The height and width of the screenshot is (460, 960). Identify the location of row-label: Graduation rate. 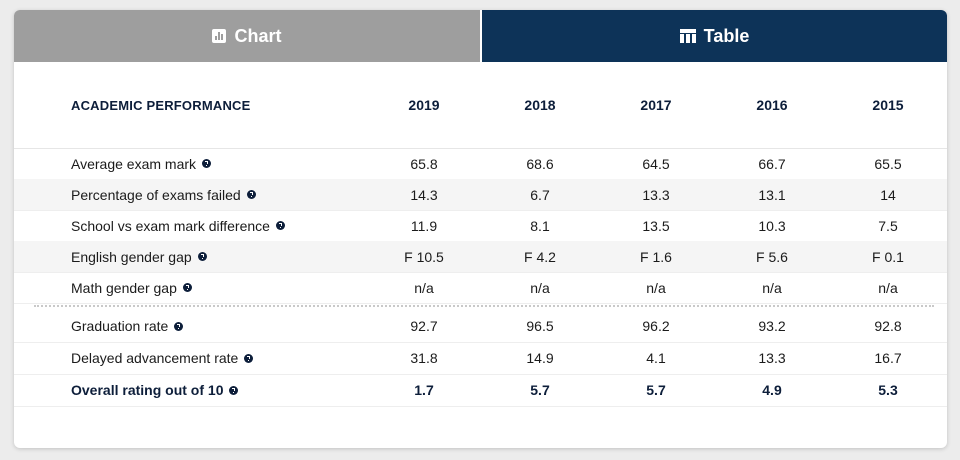
(127, 326).